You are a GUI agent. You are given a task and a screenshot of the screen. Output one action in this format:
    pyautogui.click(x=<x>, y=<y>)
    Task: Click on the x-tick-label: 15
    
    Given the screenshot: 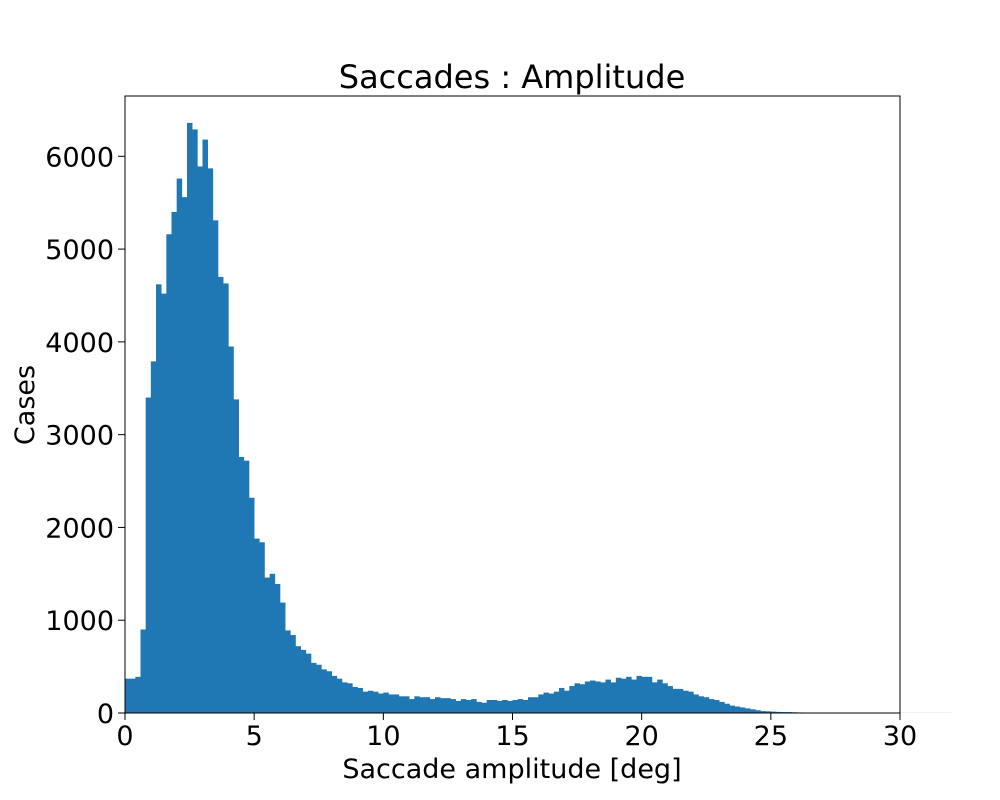 What is the action you would take?
    pyautogui.click(x=512, y=736)
    